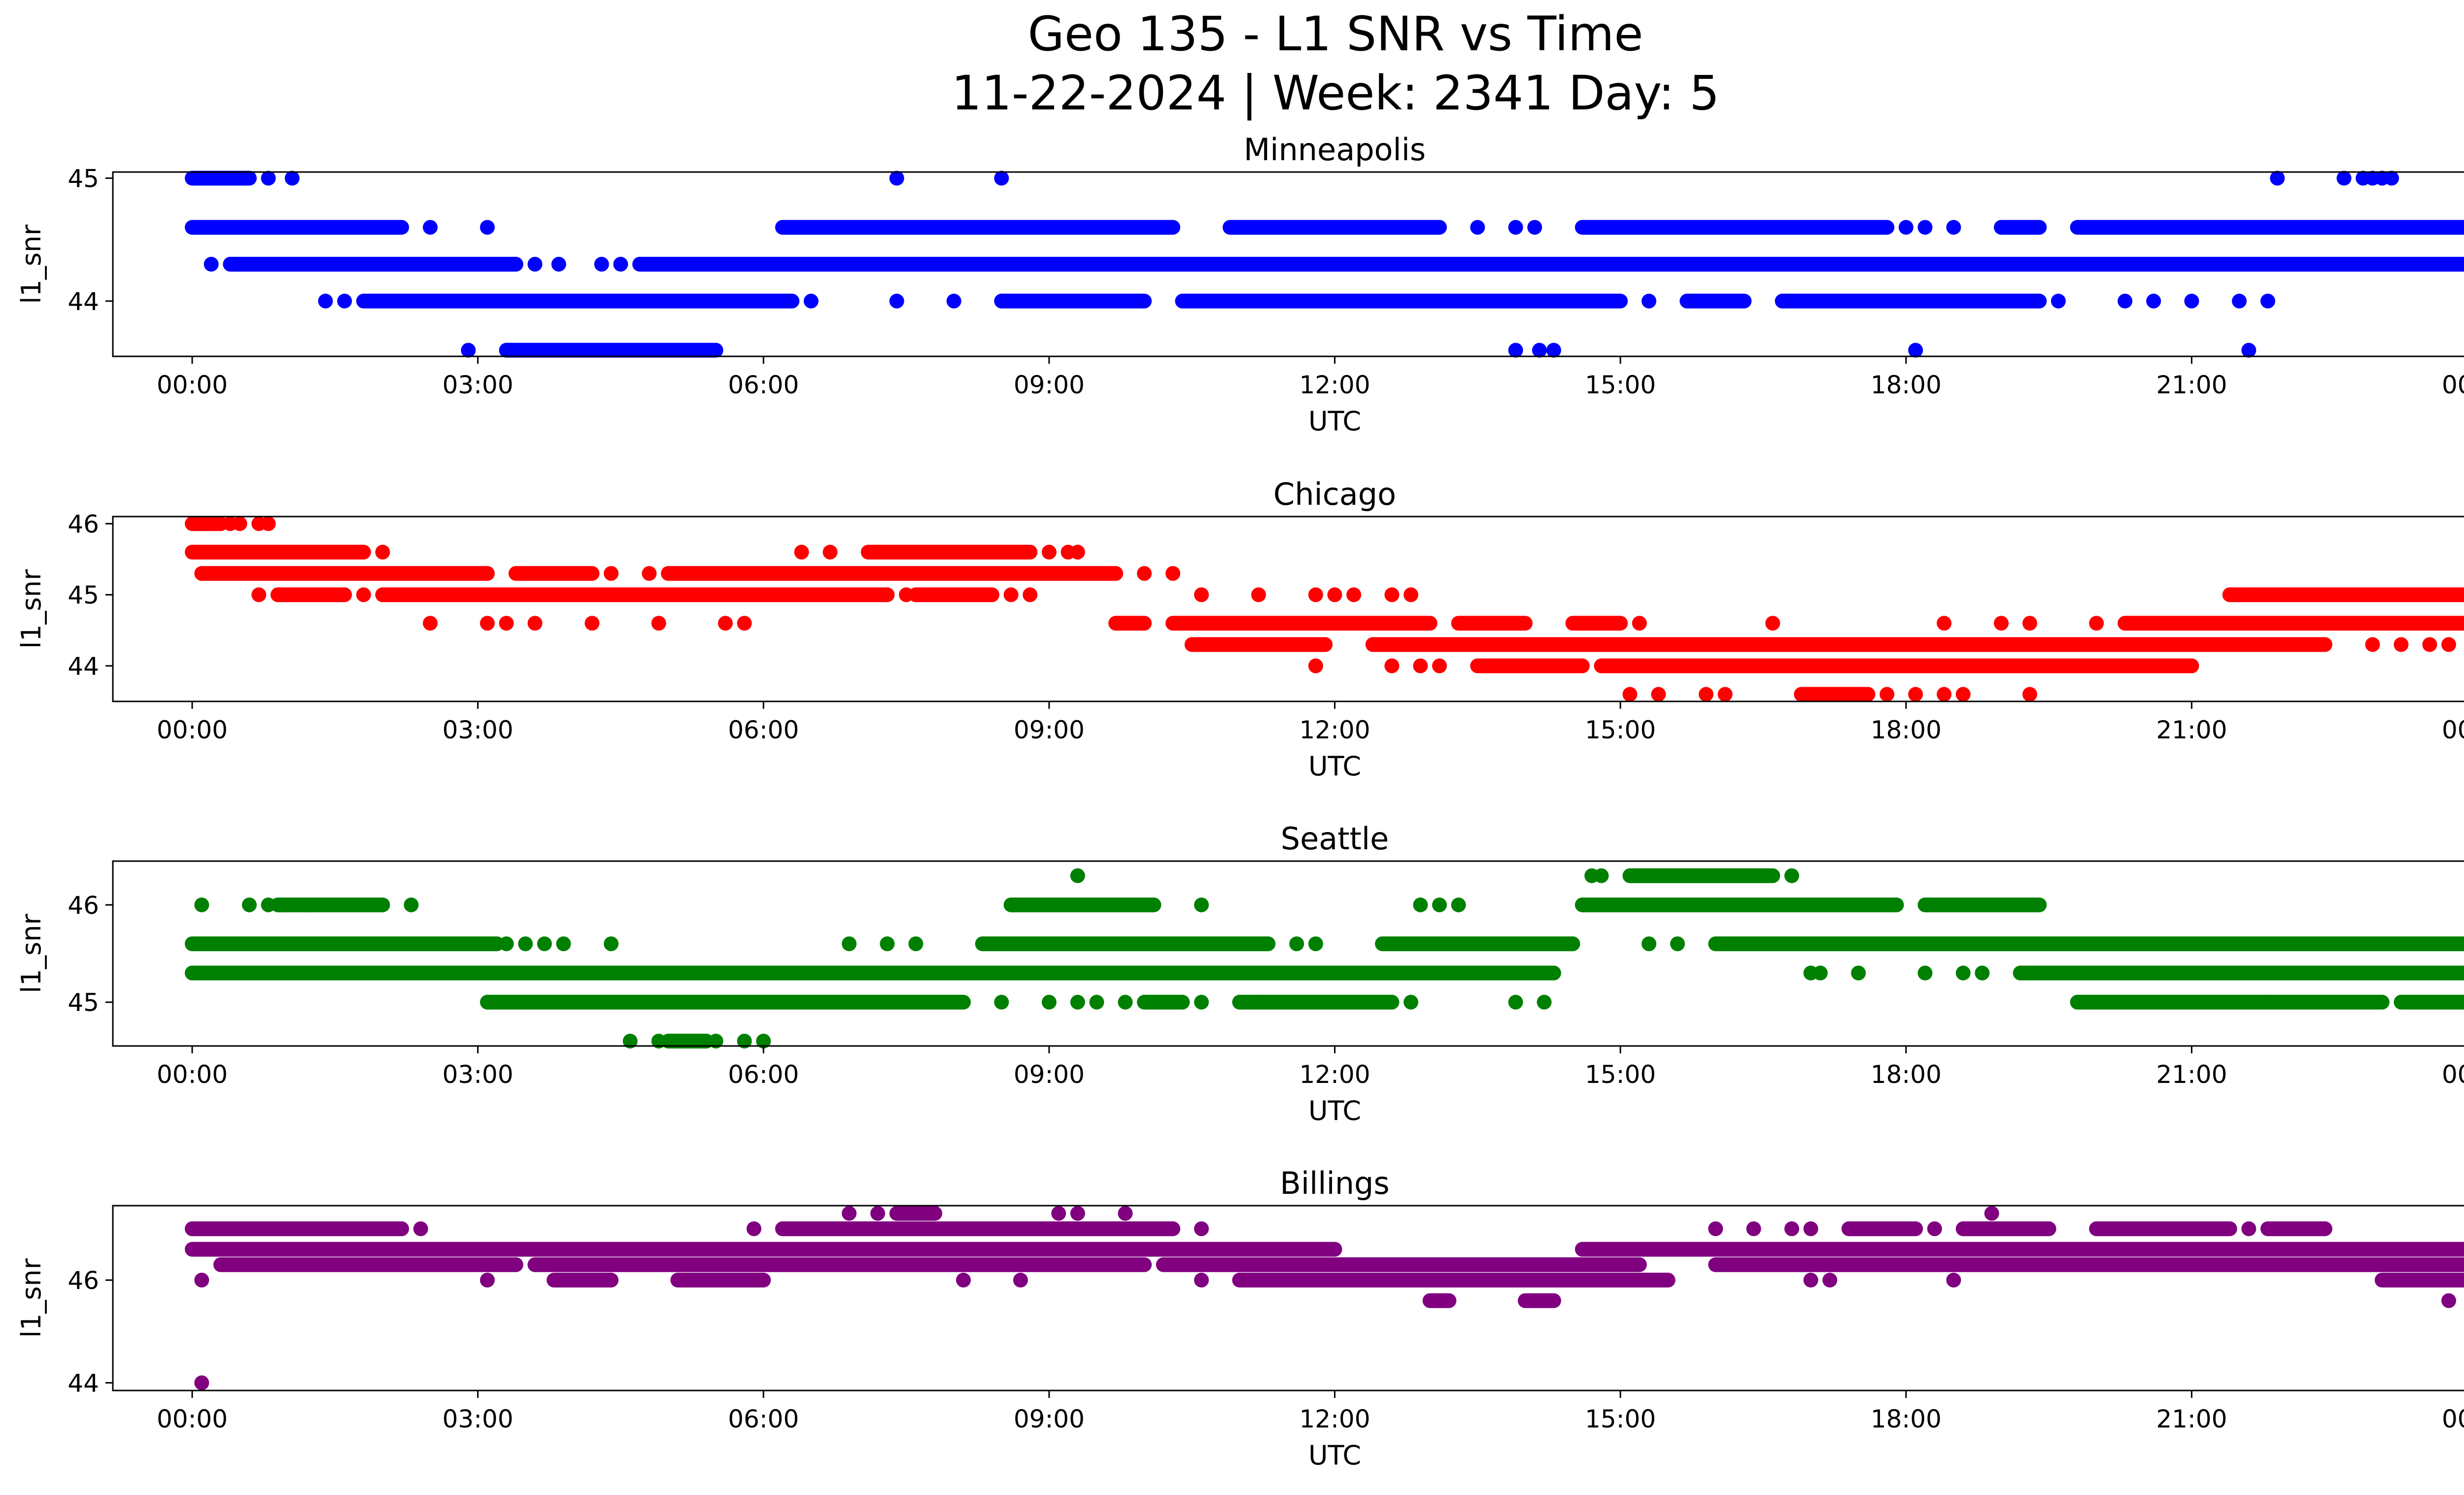 The height and width of the screenshot is (1495, 2464). Describe the element at coordinates (1620, 730) in the screenshot. I see `x-tick-label: 15:00` at that location.